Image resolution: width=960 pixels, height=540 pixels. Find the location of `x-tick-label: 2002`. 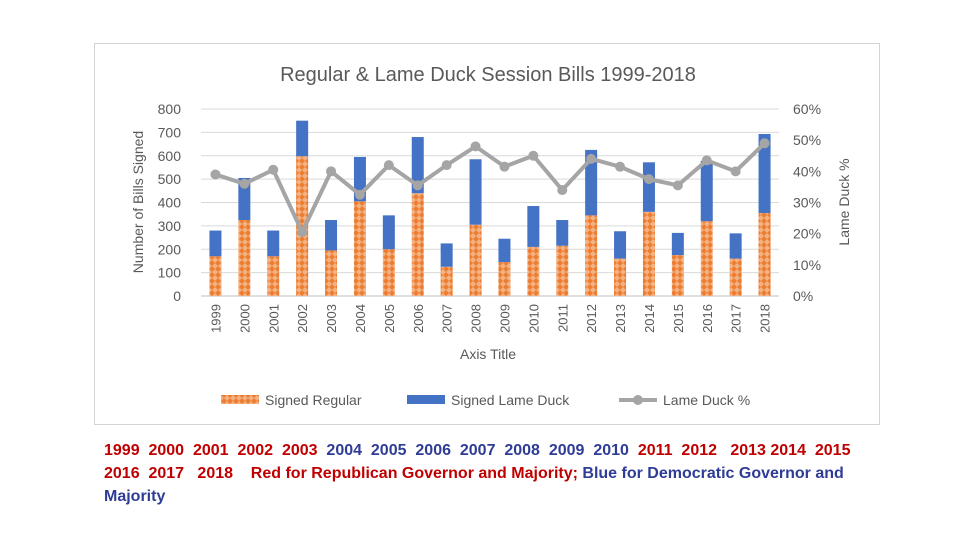

x-tick-label: 2002 is located at coordinates (302, 318).